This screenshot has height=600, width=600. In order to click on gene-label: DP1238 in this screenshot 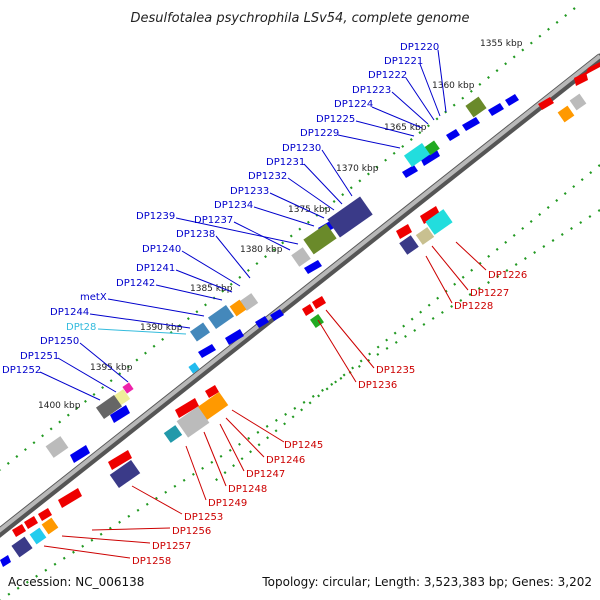, I will do `click(195, 234)`.